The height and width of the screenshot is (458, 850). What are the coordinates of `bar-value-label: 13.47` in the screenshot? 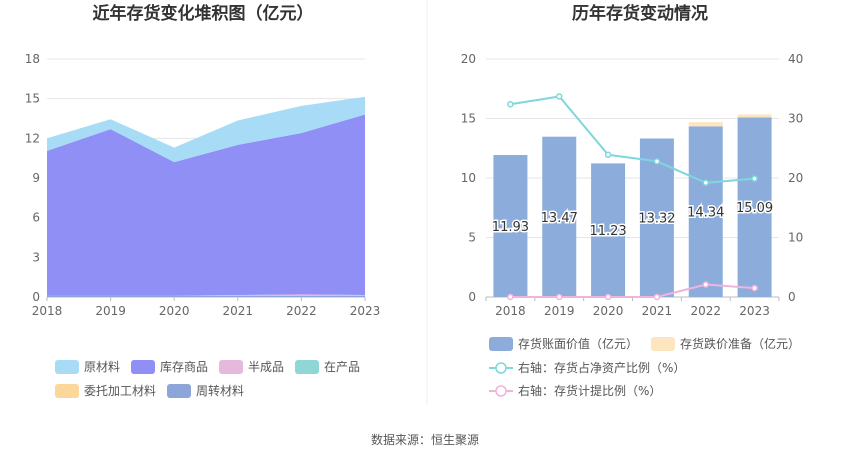 It's located at (559, 218).